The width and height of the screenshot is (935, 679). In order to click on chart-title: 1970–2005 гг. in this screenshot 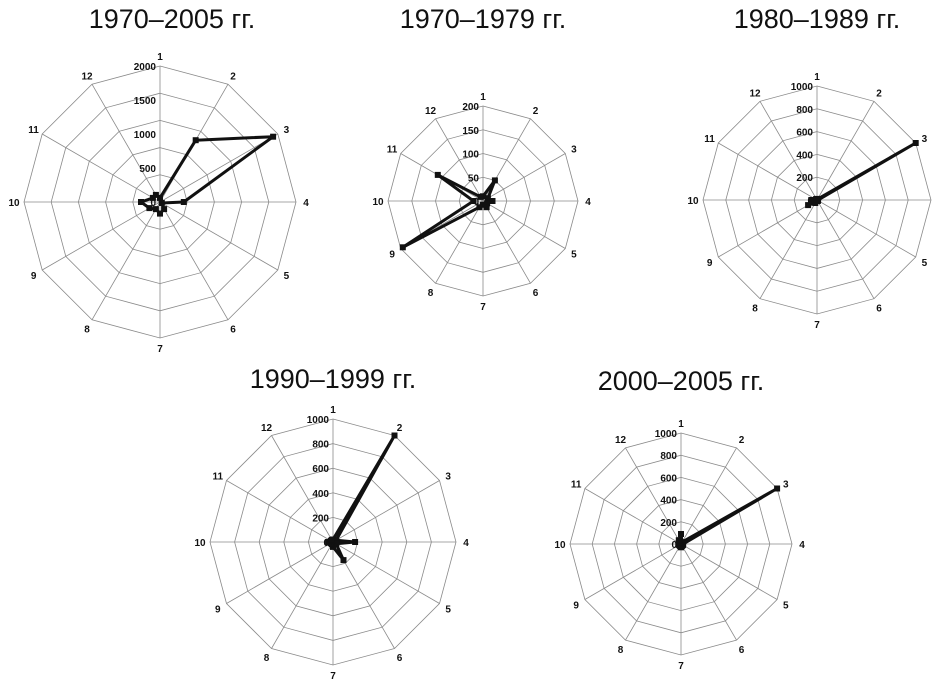, I will do `click(172, 19)`.